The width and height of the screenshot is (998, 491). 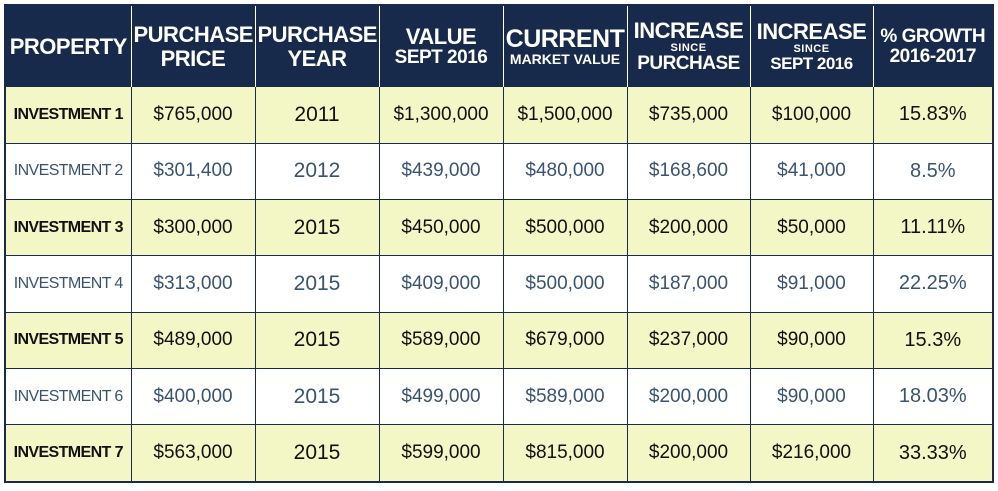 I want to click on cell-value-sept-2016: $450,000, so click(x=441, y=228).